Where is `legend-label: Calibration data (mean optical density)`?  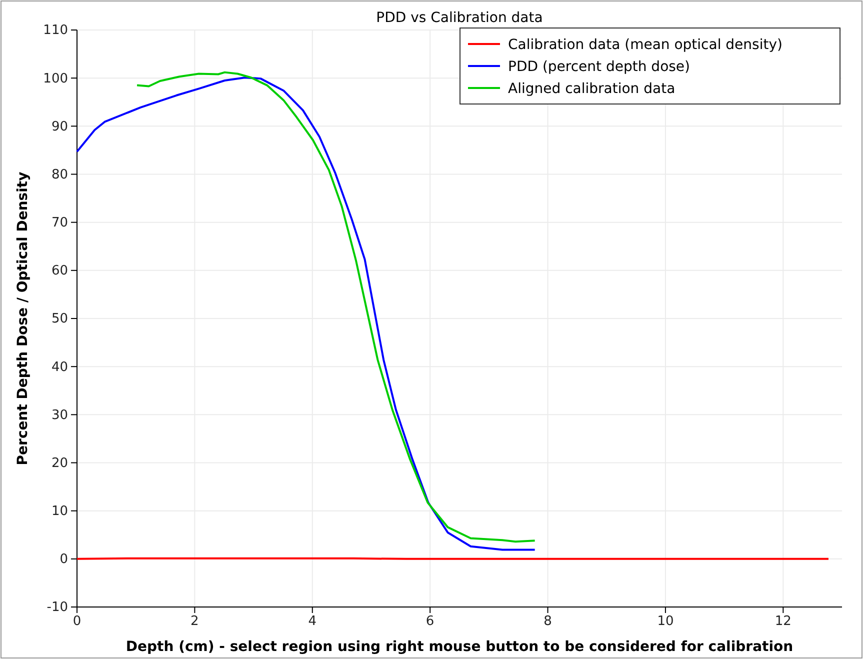 legend-label: Calibration data (mean optical density) is located at coordinates (645, 45).